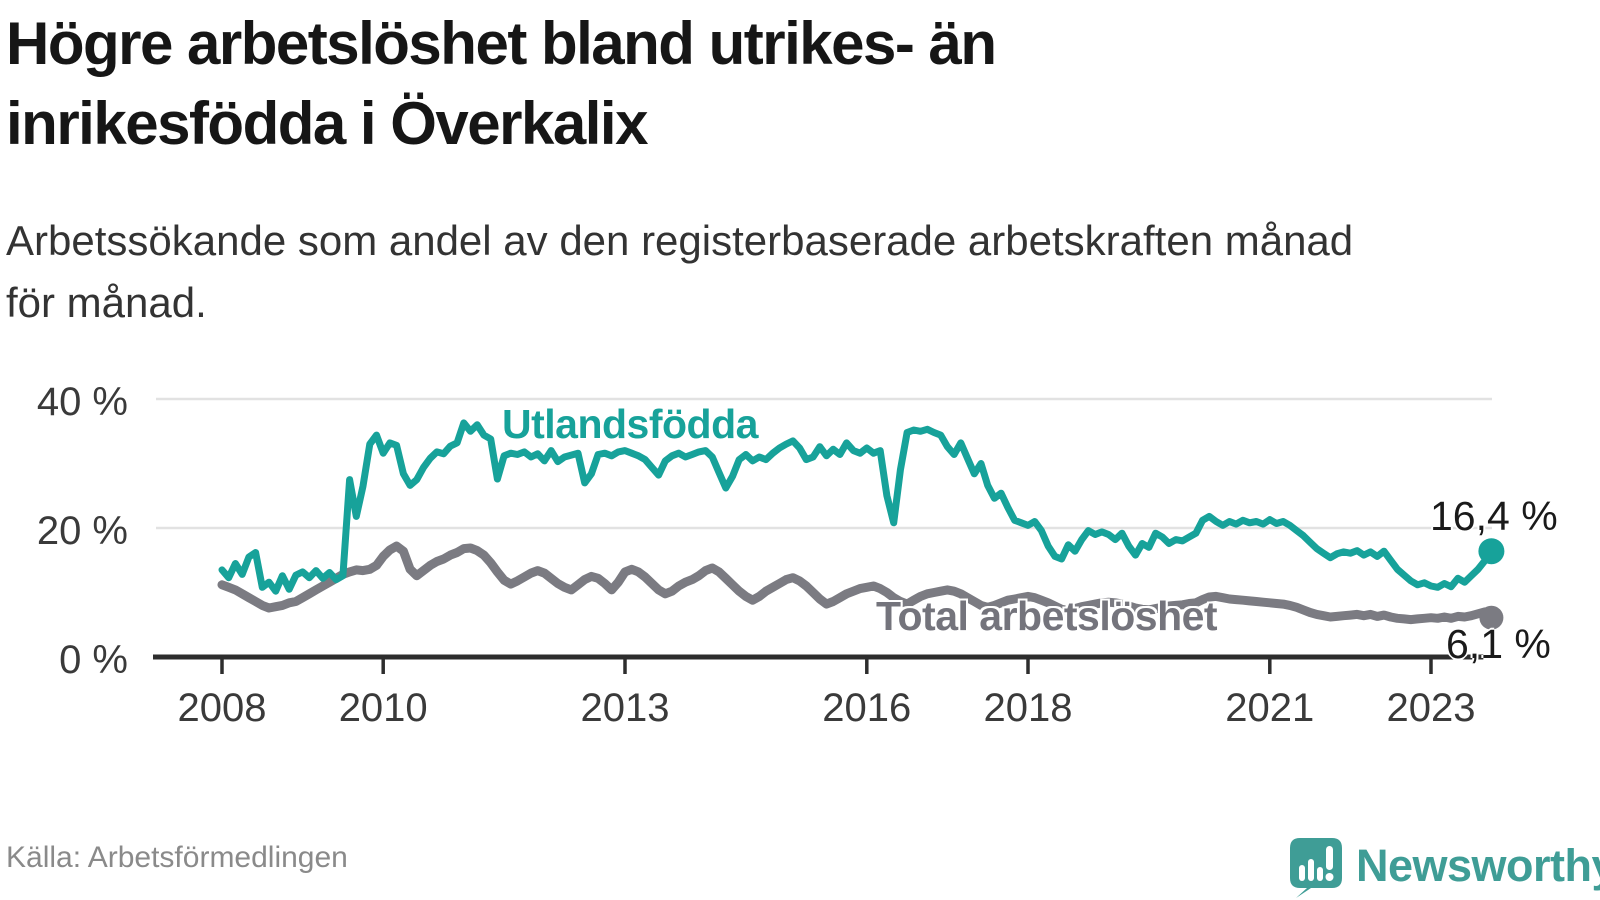 This screenshot has width=1600, height=900. I want to click on y-axis-label: 0 %, so click(93, 660).